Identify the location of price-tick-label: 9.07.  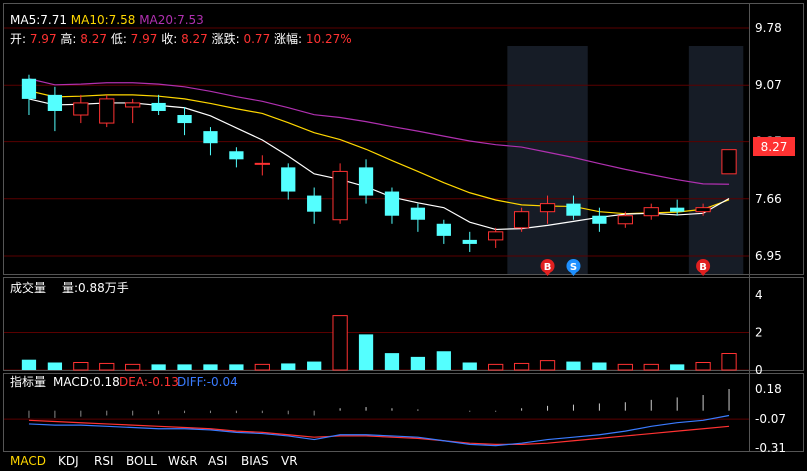
(768, 85).